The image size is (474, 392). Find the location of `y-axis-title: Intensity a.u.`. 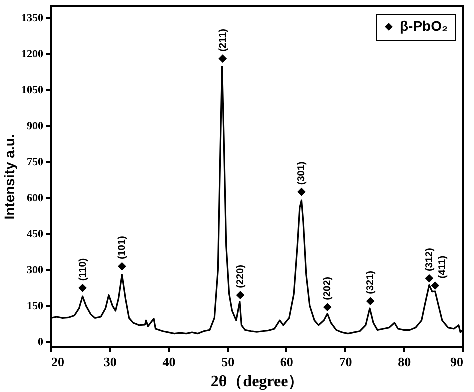

y-axis-title: Intensity a.u. is located at coordinates (10, 177).